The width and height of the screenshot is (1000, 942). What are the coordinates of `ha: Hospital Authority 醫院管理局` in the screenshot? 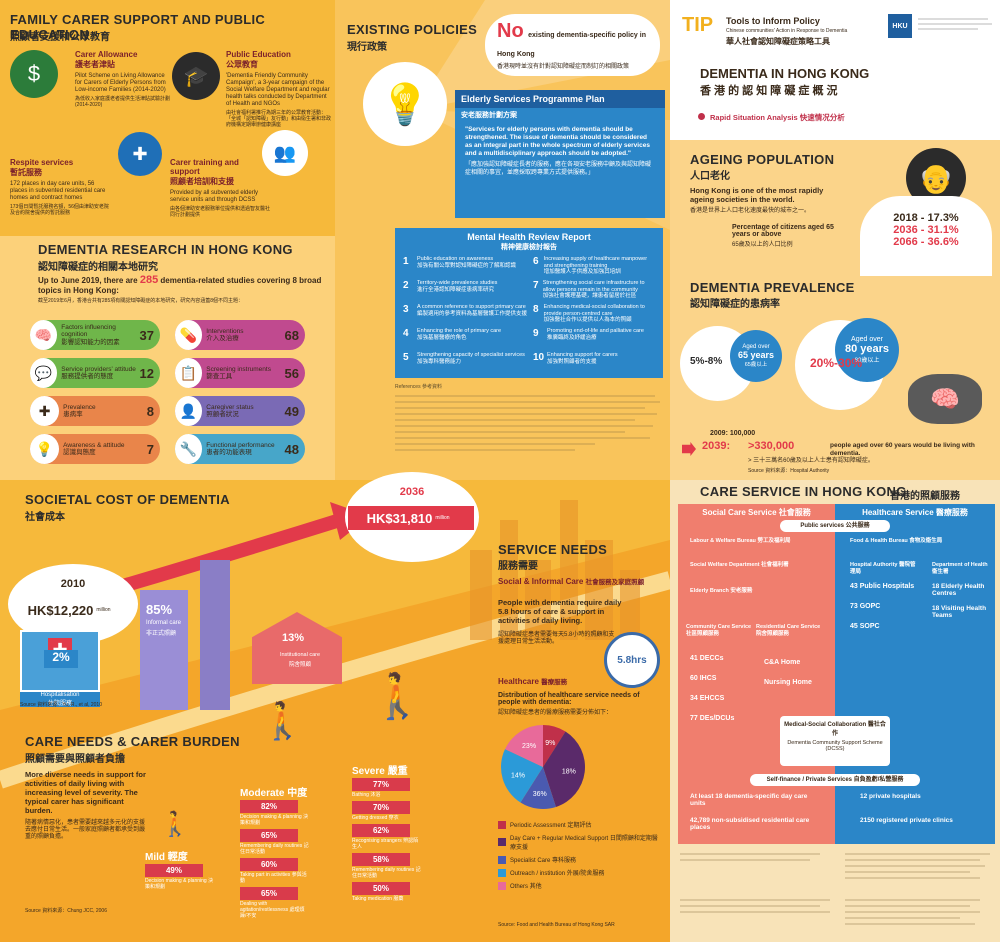 It's located at (883, 568).